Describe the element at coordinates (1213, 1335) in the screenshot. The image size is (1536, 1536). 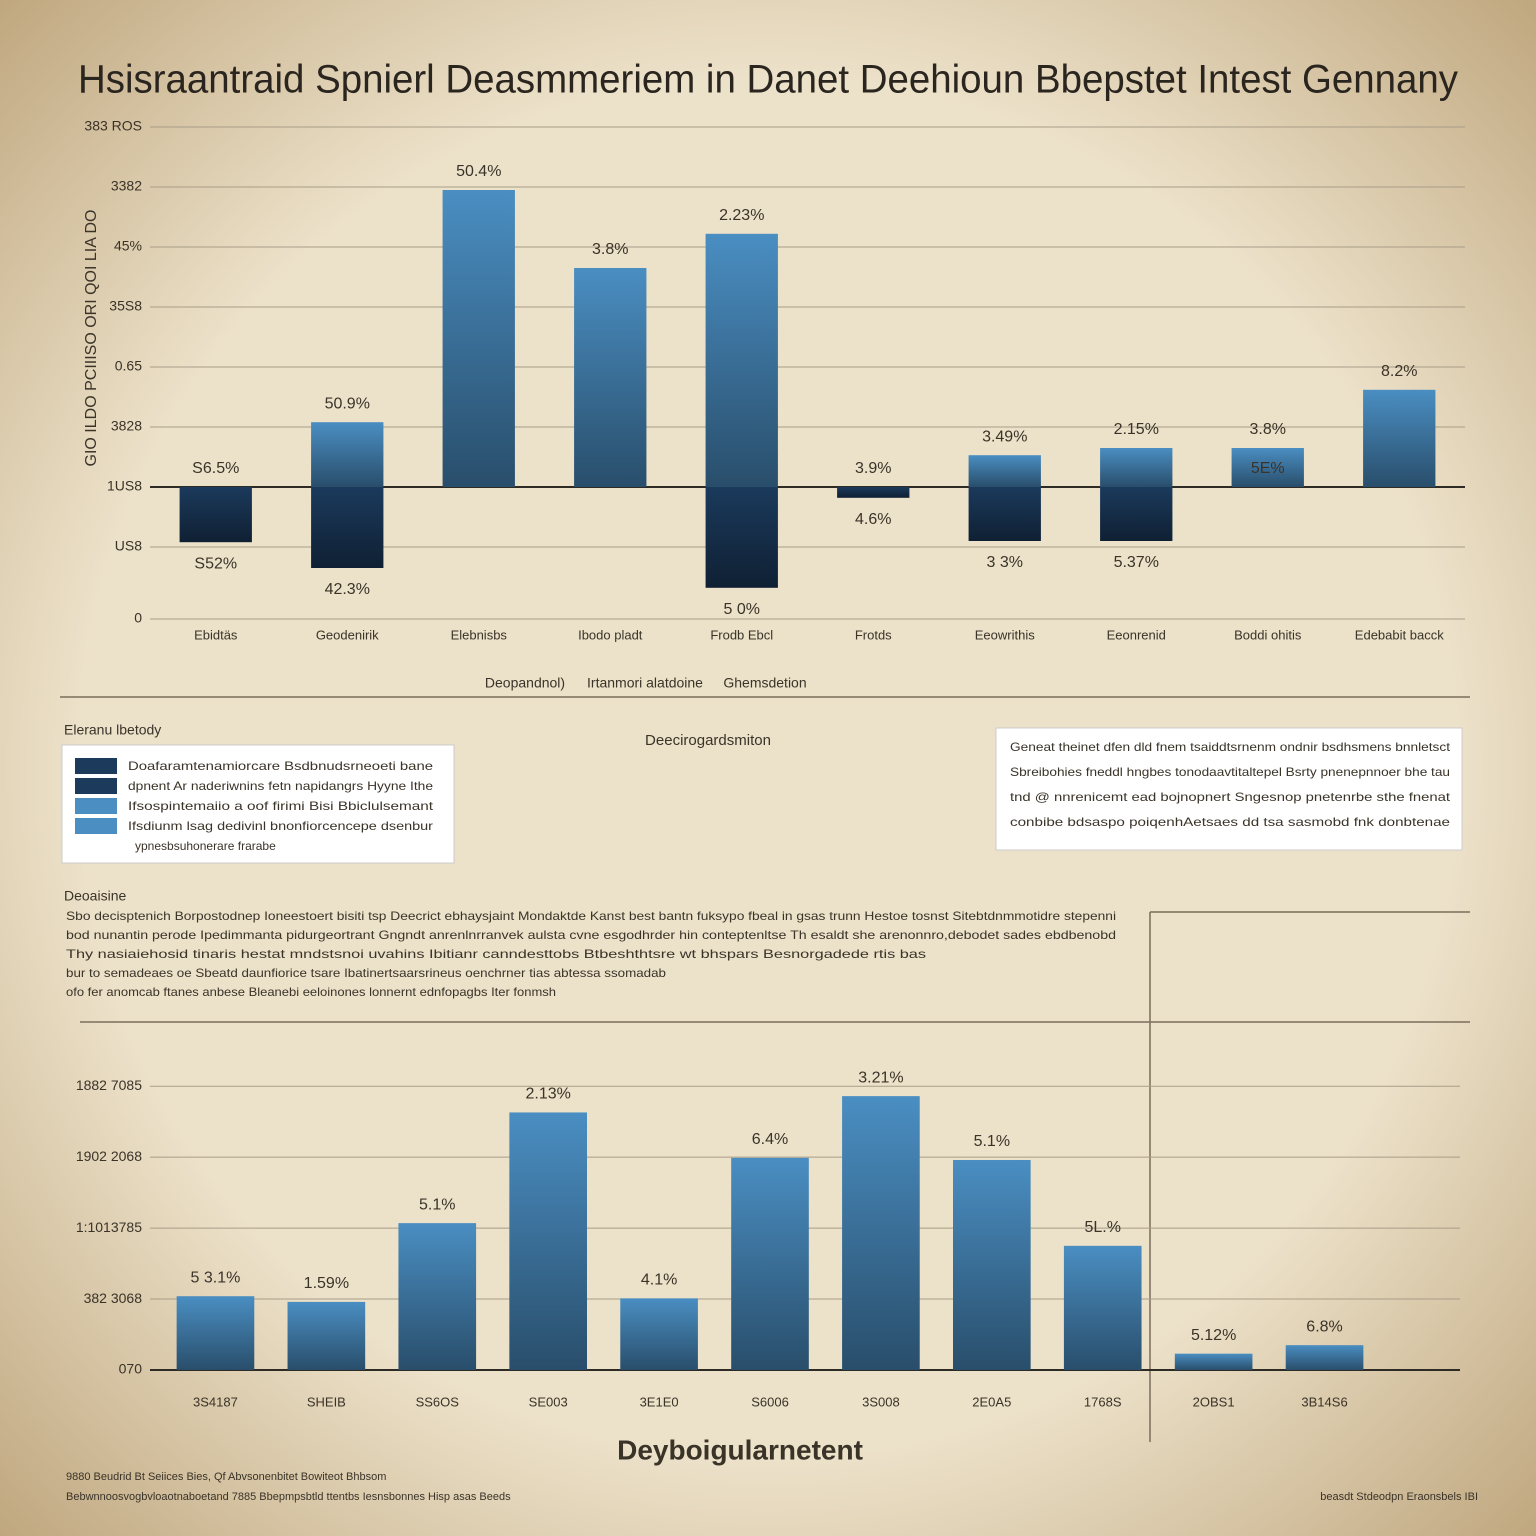
I see `data-label: 5.12%` at that location.